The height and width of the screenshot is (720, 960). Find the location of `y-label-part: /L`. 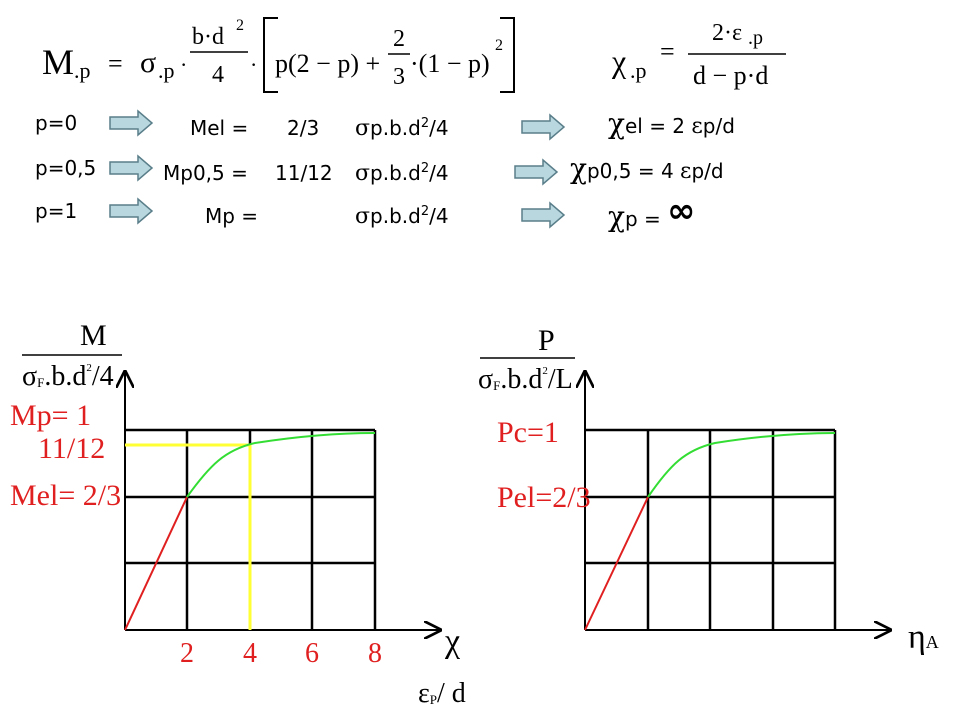

y-label-part: /L is located at coordinates (560, 379).